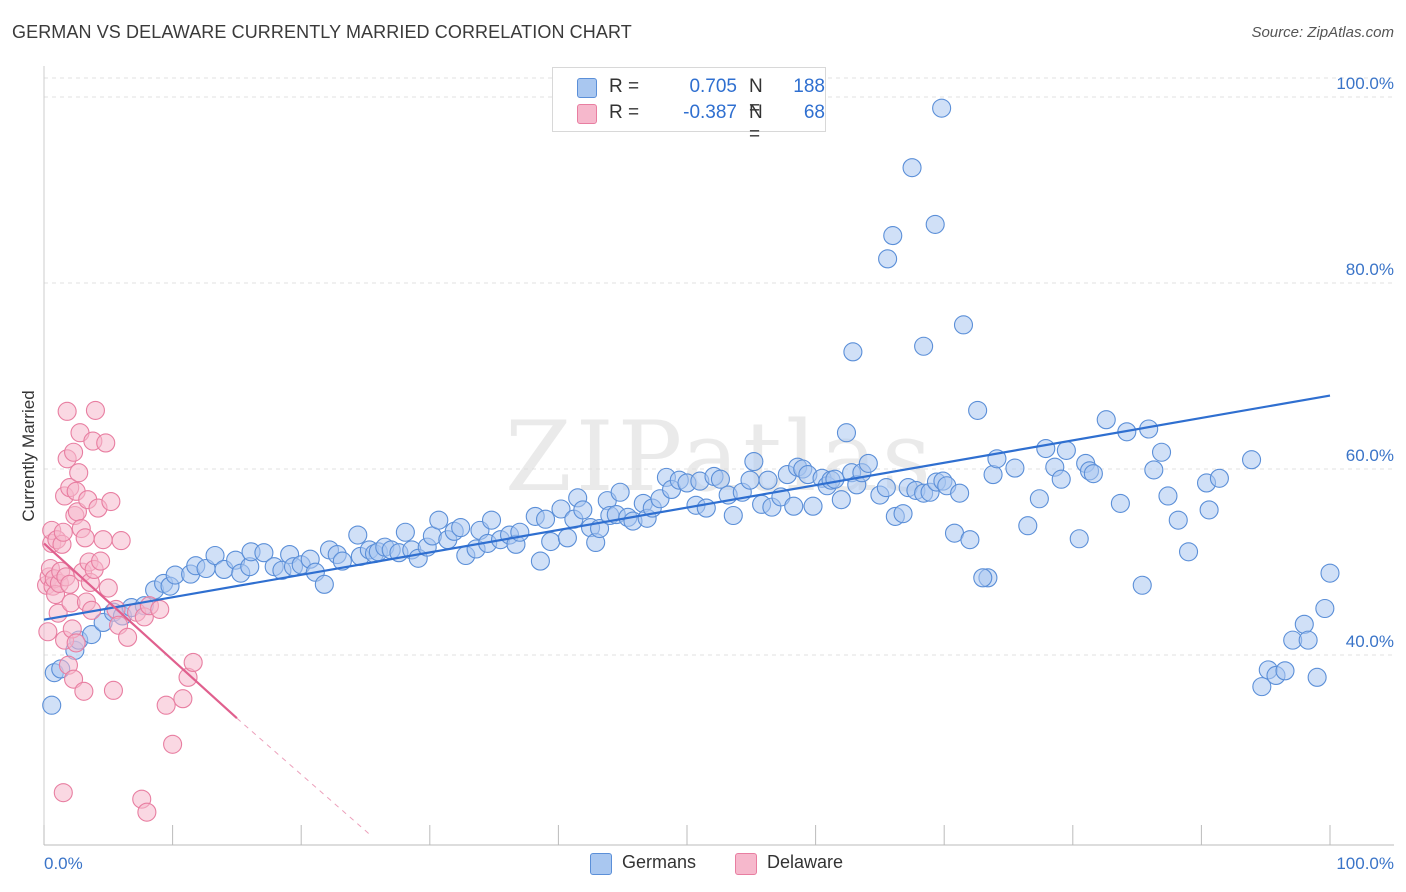 Image resolution: width=1406 pixels, height=892 pixels. What do you see at coordinates (1370, 455) in the screenshot?
I see `y-tick-label: 60.0%` at bounding box center [1370, 455].